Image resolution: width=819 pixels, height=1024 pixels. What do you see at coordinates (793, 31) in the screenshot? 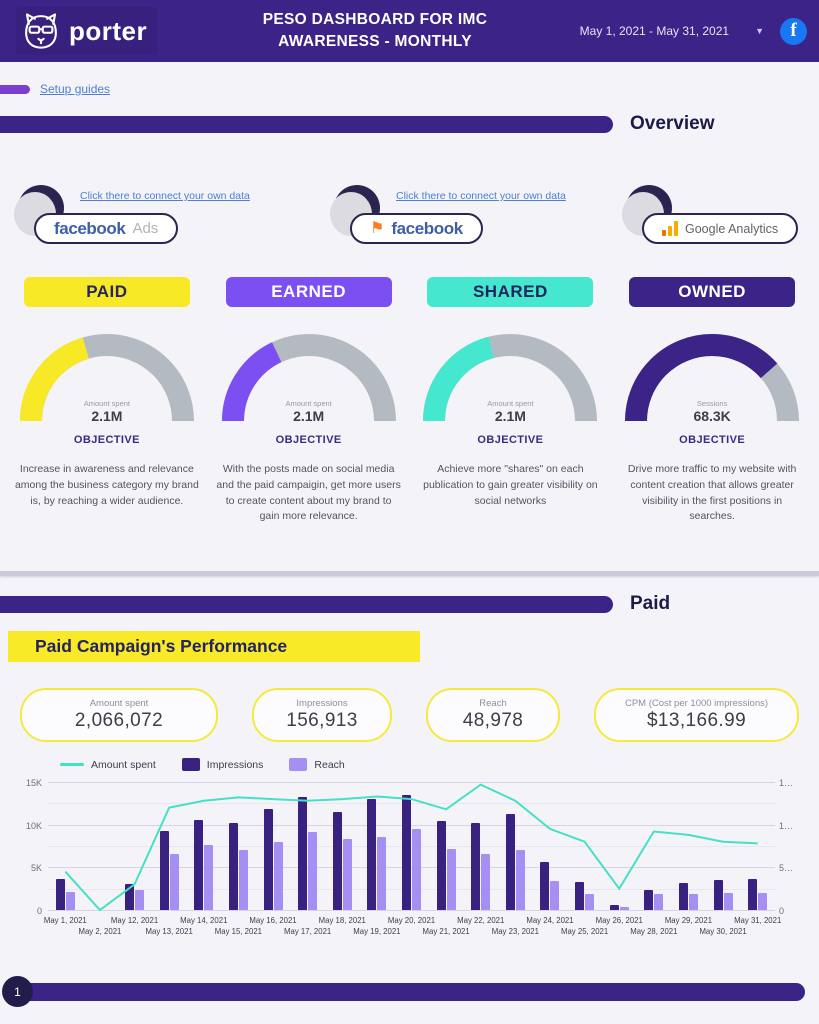
I see `facebook-icon: f` at bounding box center [793, 31].